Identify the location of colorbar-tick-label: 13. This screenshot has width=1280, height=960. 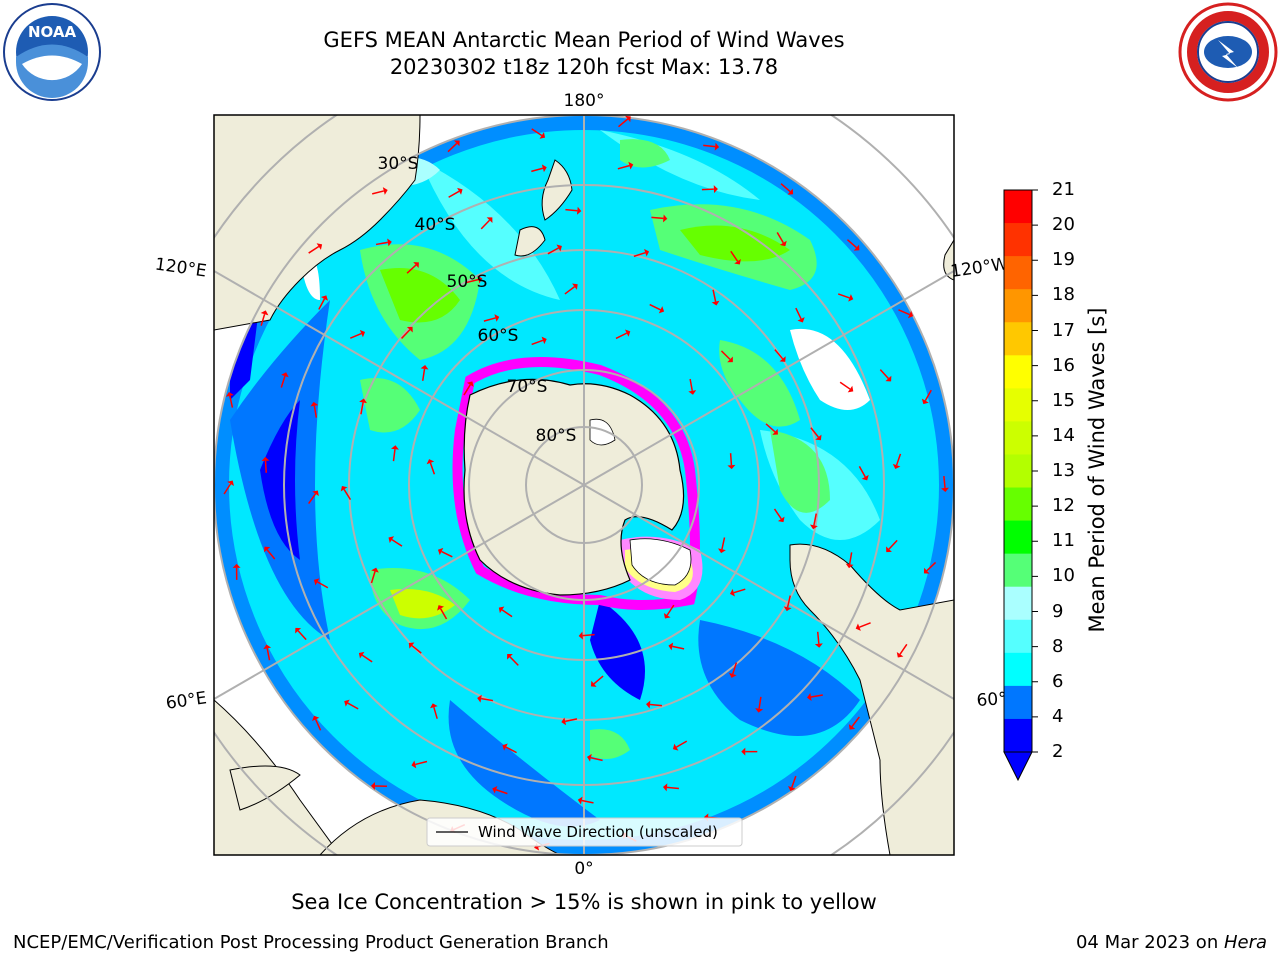
(1063, 470).